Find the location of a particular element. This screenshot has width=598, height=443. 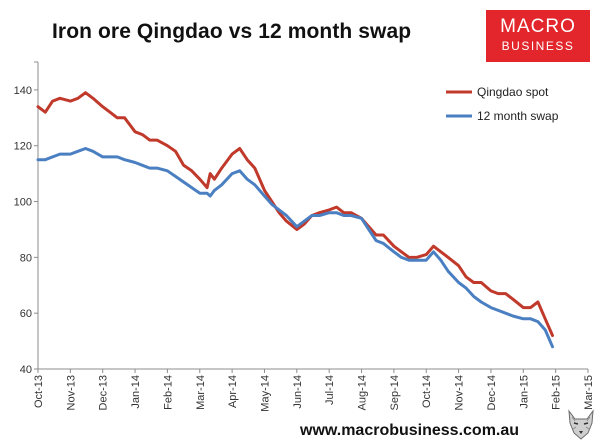

x-tick-label: Jun-14 is located at coordinates (298, 392).